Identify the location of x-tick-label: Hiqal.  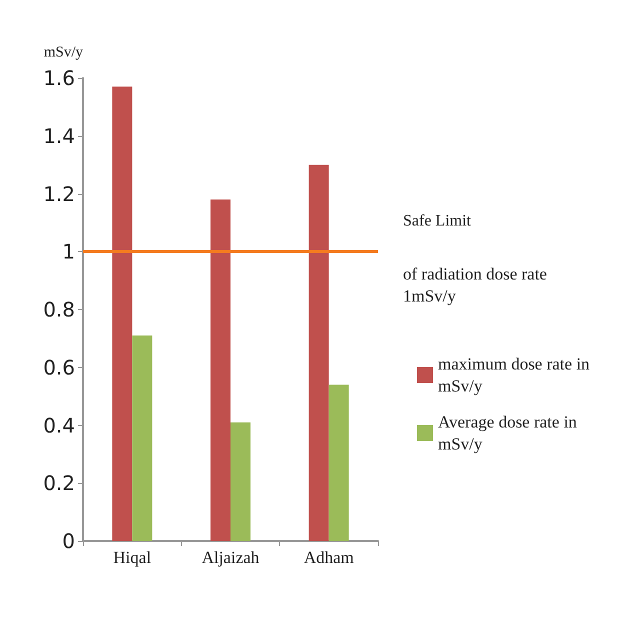
(132, 557).